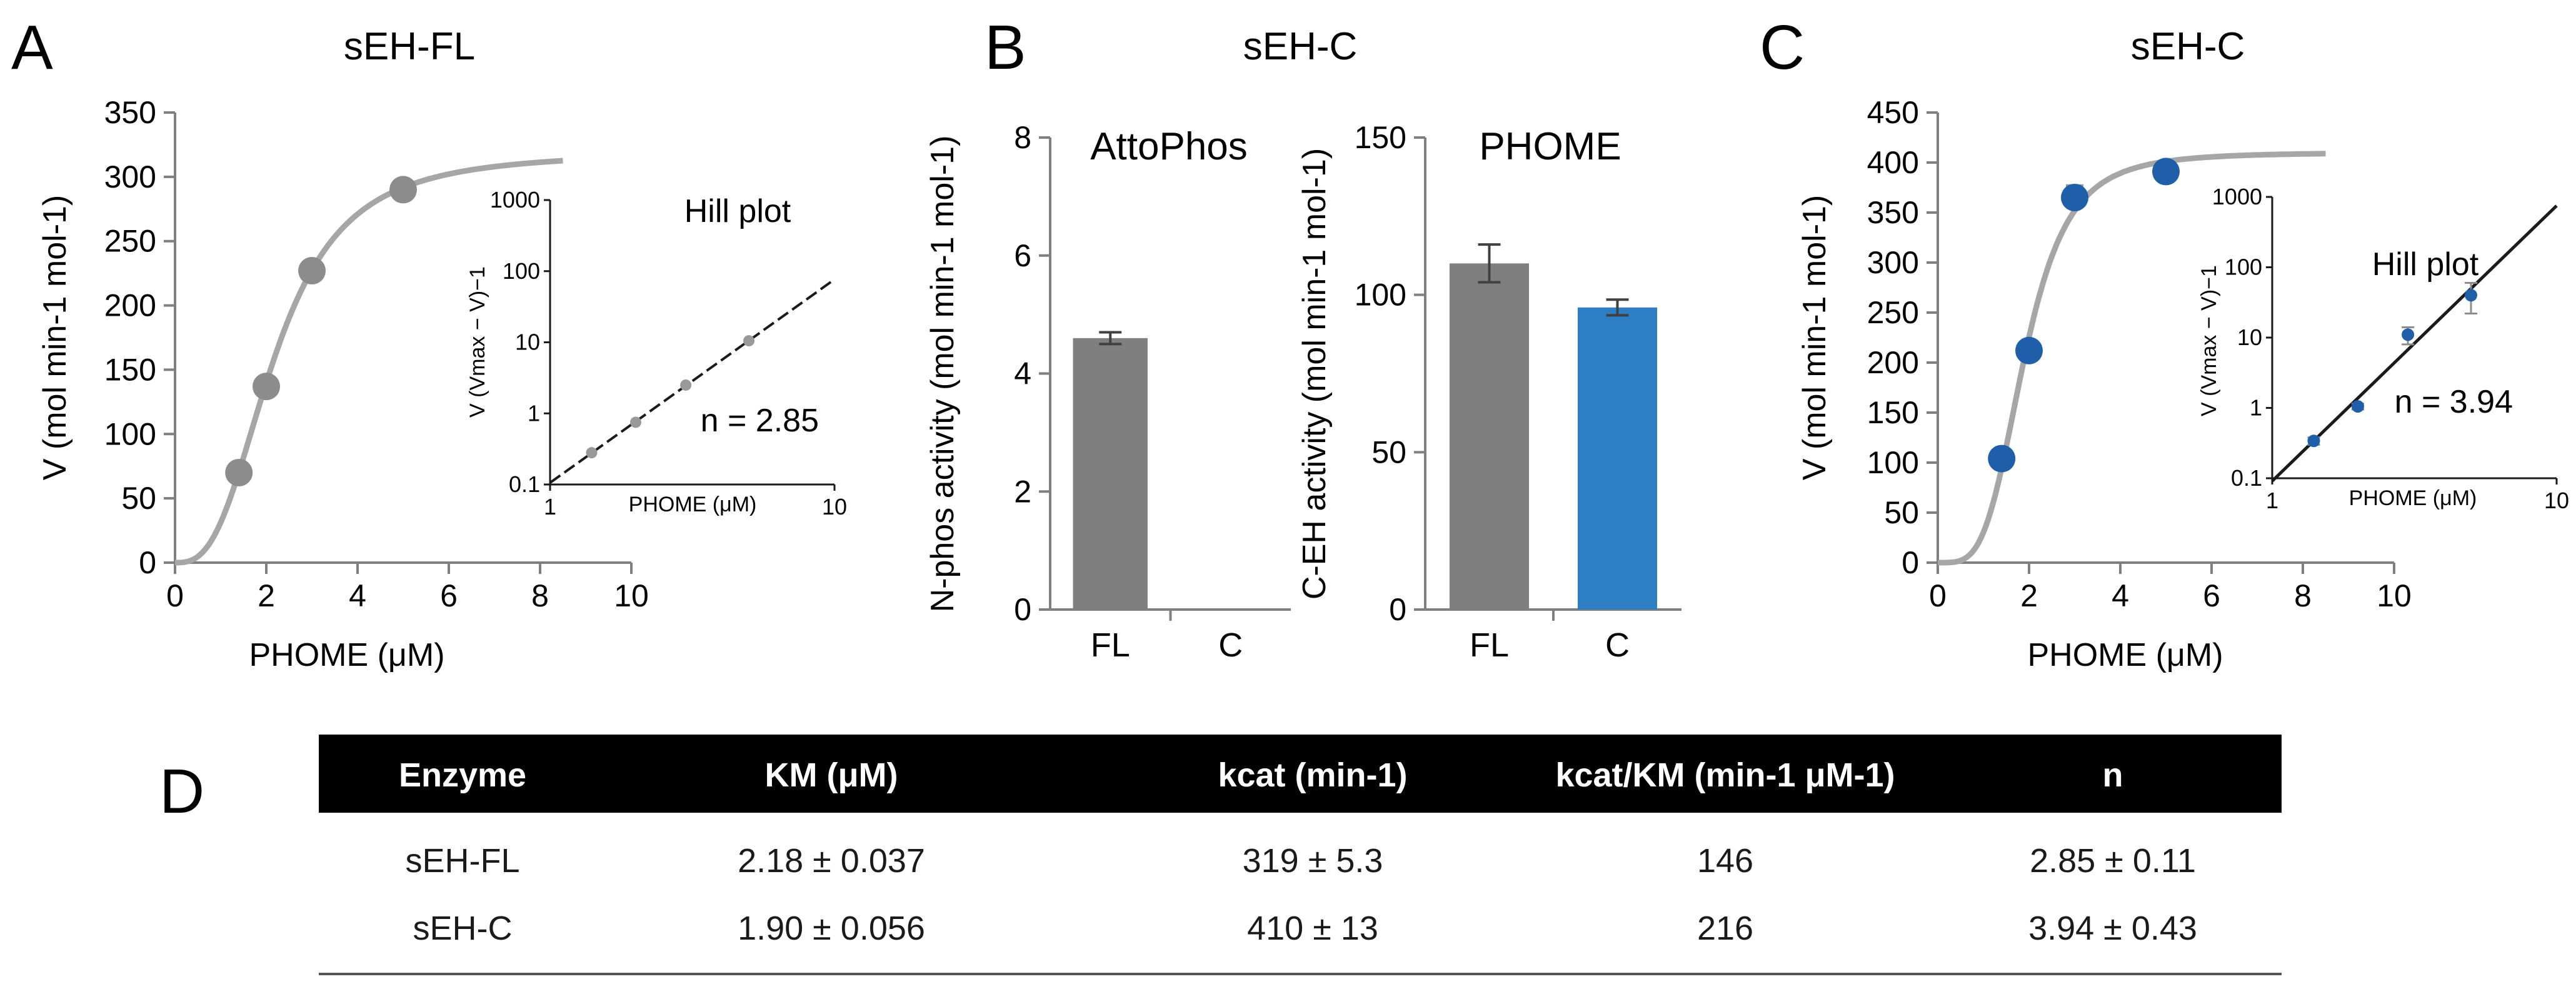 This screenshot has height=984, width=2576. What do you see at coordinates (369, 362) in the screenshot?
I see `panel-a-fit-curve` at bounding box center [369, 362].